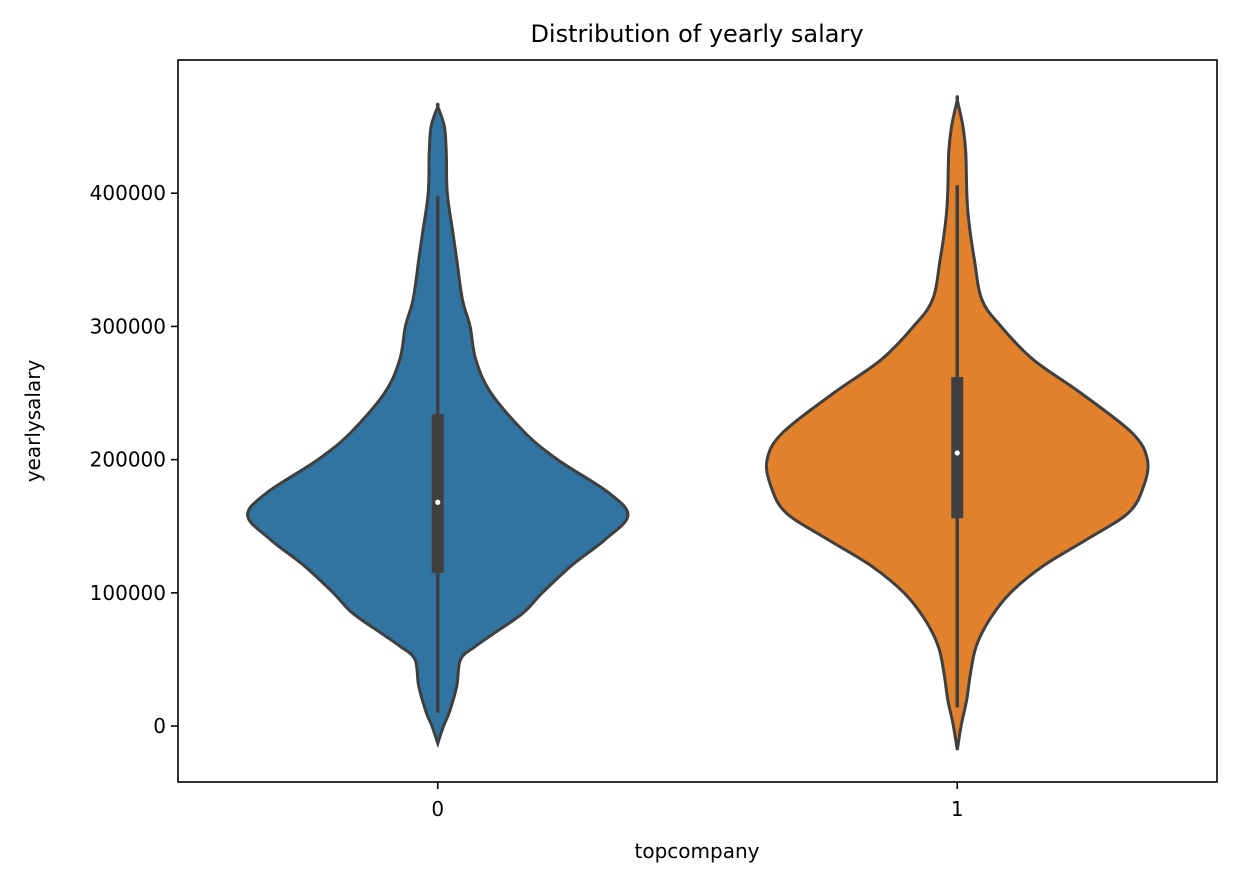 This screenshot has height=884, width=1237. Describe the element at coordinates (696, 34) in the screenshot. I see `chart-title: Distribution of yearly salary` at that location.